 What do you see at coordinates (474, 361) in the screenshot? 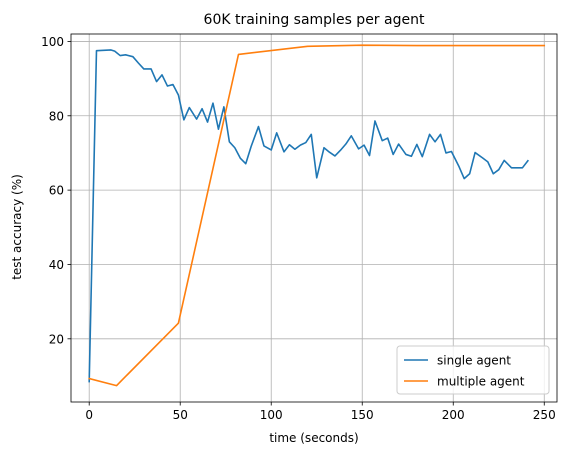
I see `legend-label: single agent` at bounding box center [474, 361].